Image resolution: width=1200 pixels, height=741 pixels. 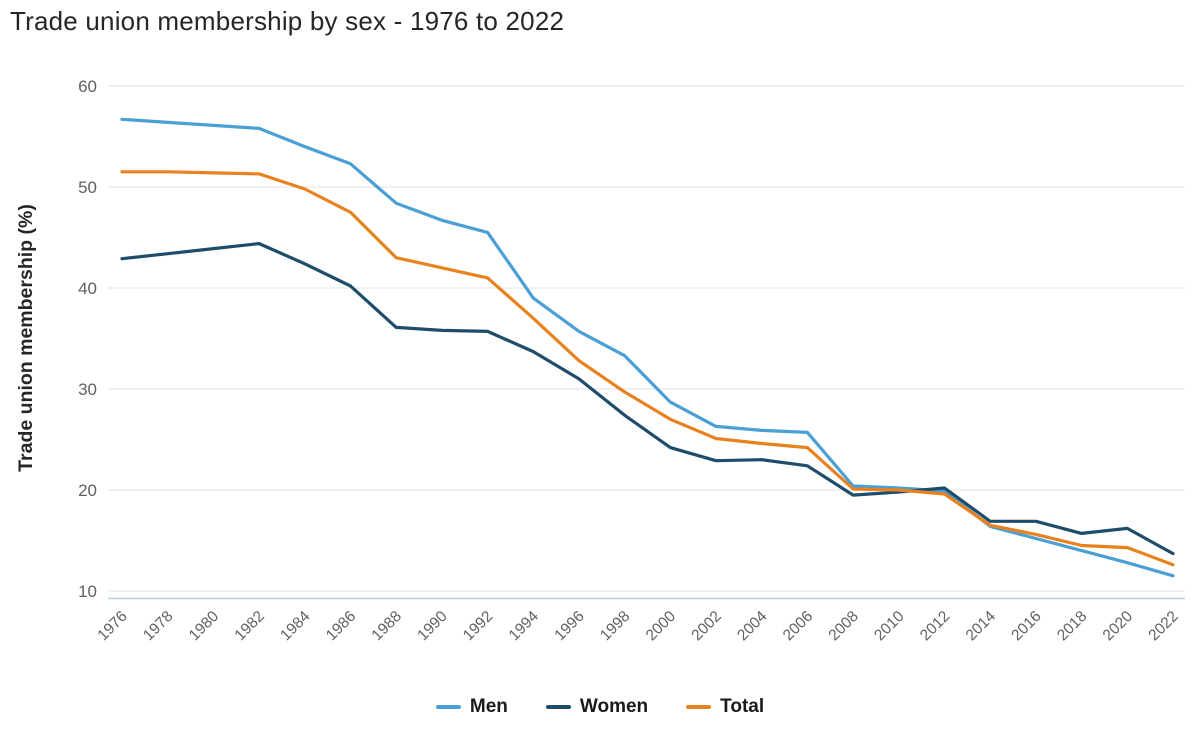 I want to click on y-tick-label-30: 30, so click(x=87, y=389).